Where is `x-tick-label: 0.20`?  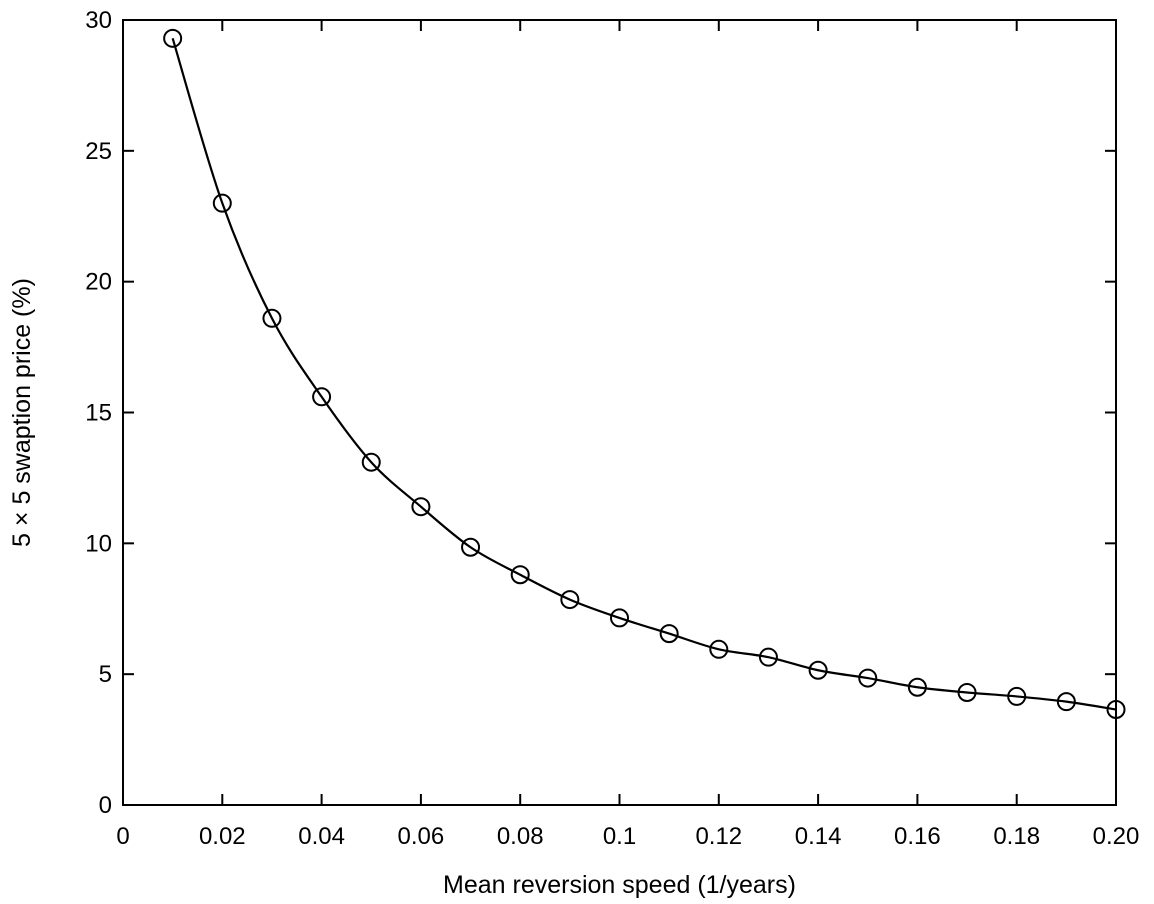 x-tick-label: 0.20 is located at coordinates (1116, 836).